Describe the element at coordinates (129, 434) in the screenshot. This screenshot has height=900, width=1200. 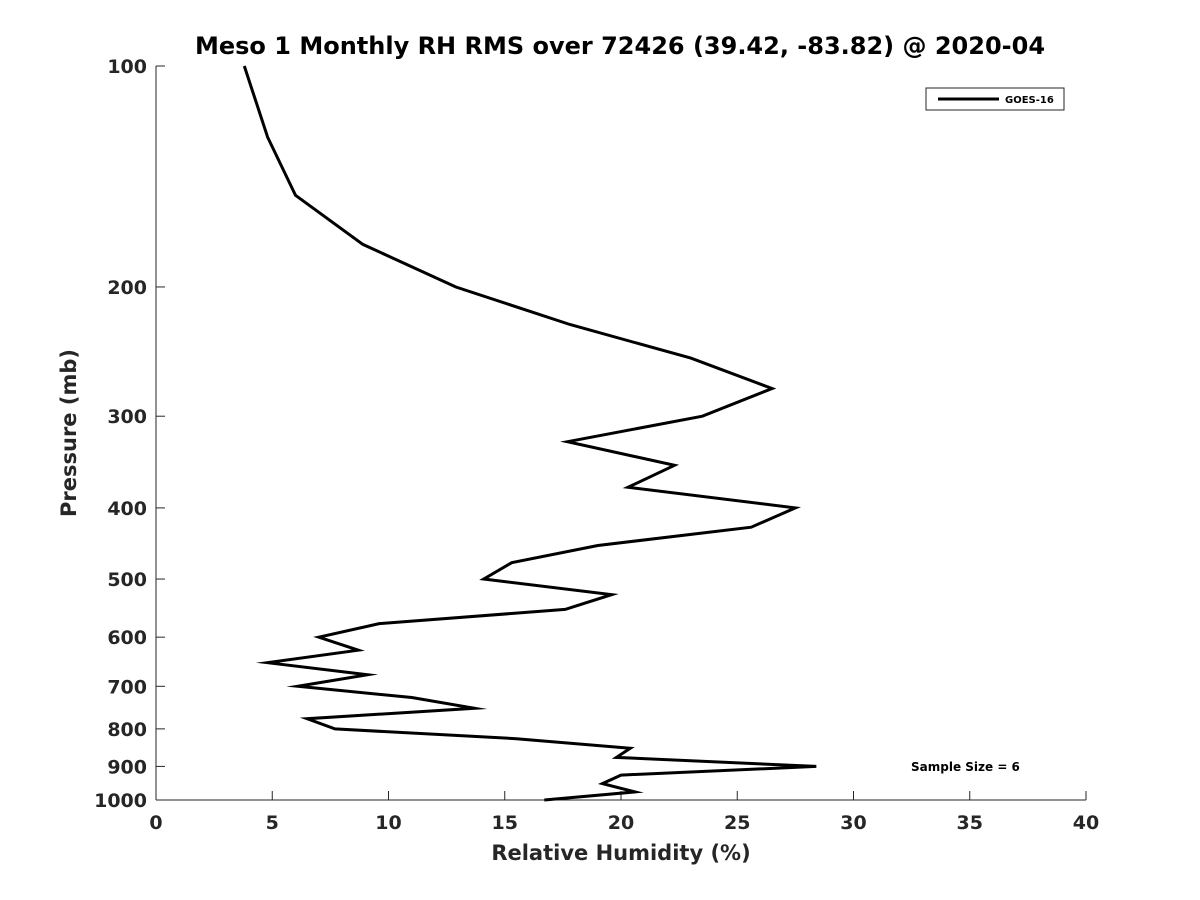
I see `y-ticks: 100 200 300 400 500 600 700 800 900 1000` at that location.